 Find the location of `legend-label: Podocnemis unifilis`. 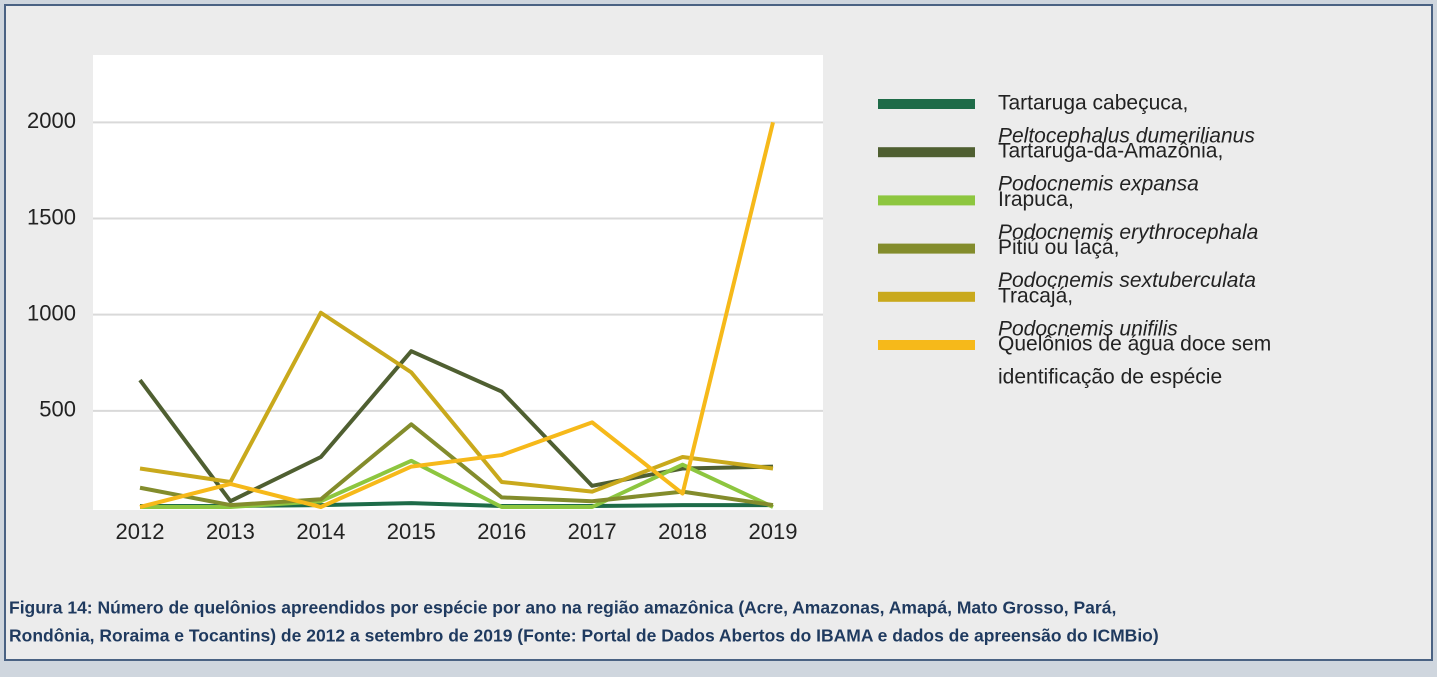

legend-label: Podocnemis unifilis is located at coordinates (1088, 328).